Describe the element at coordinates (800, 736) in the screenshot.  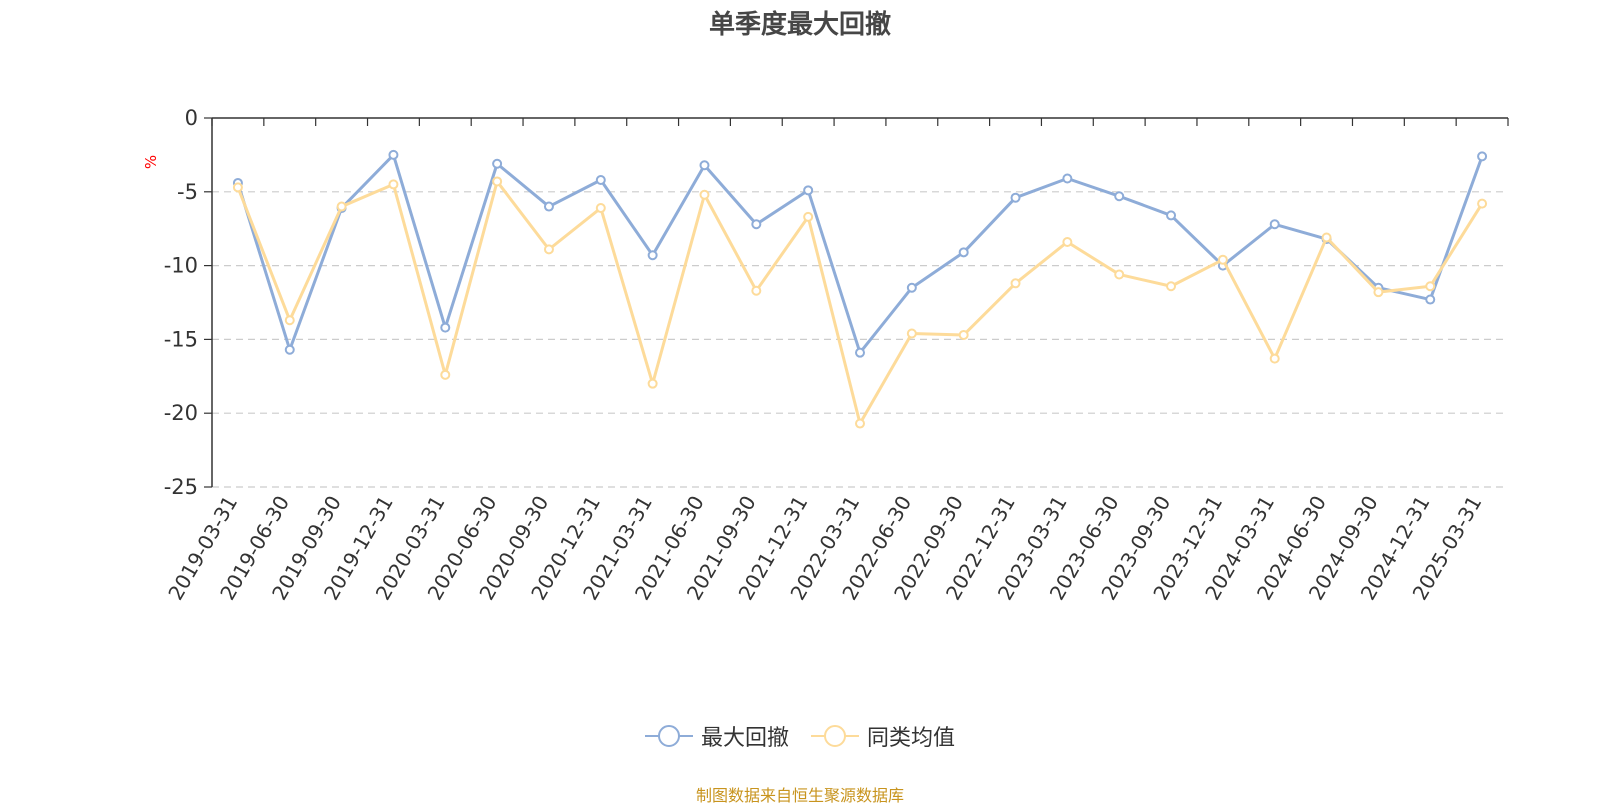
I see `legend: 最大回撤 同类均值` at that location.